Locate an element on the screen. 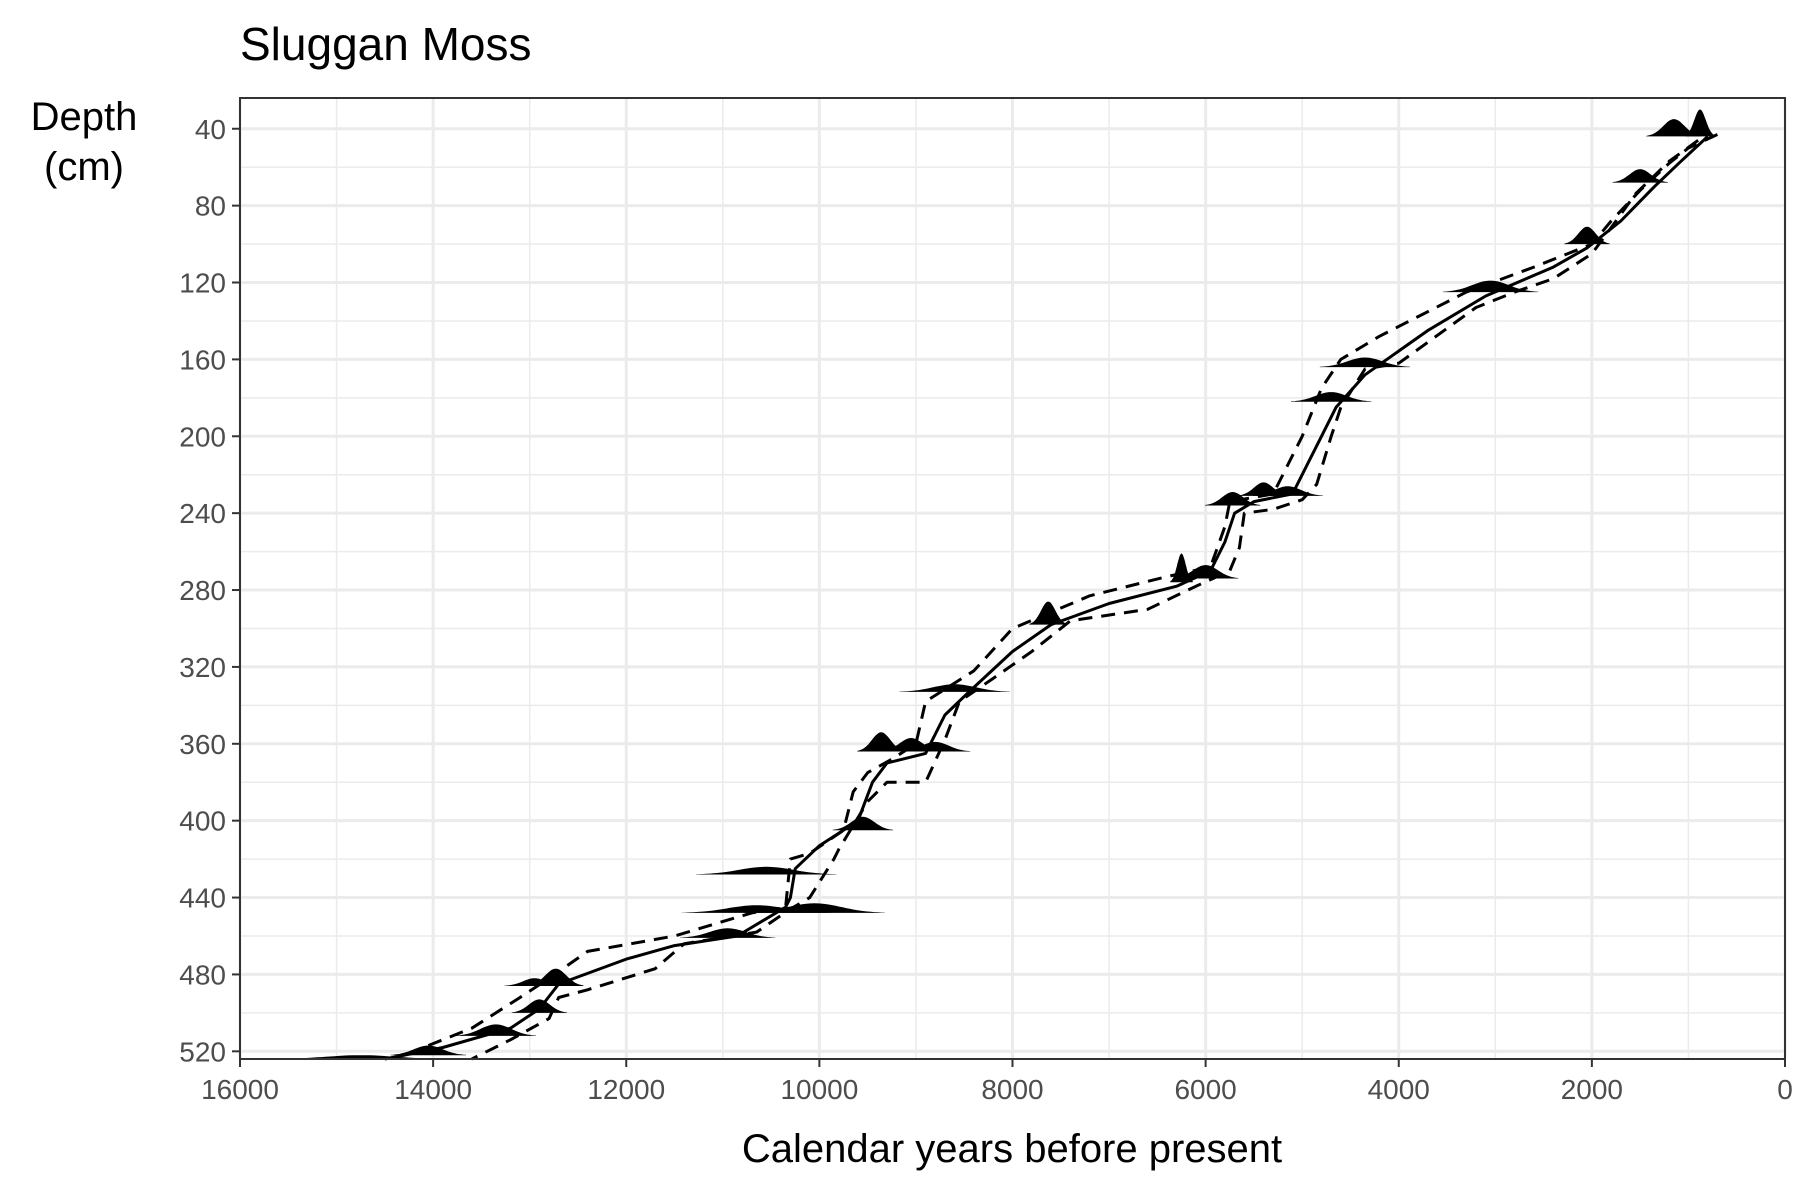 The image size is (1800, 1200). y-tick-label: 480 is located at coordinates (202, 974).